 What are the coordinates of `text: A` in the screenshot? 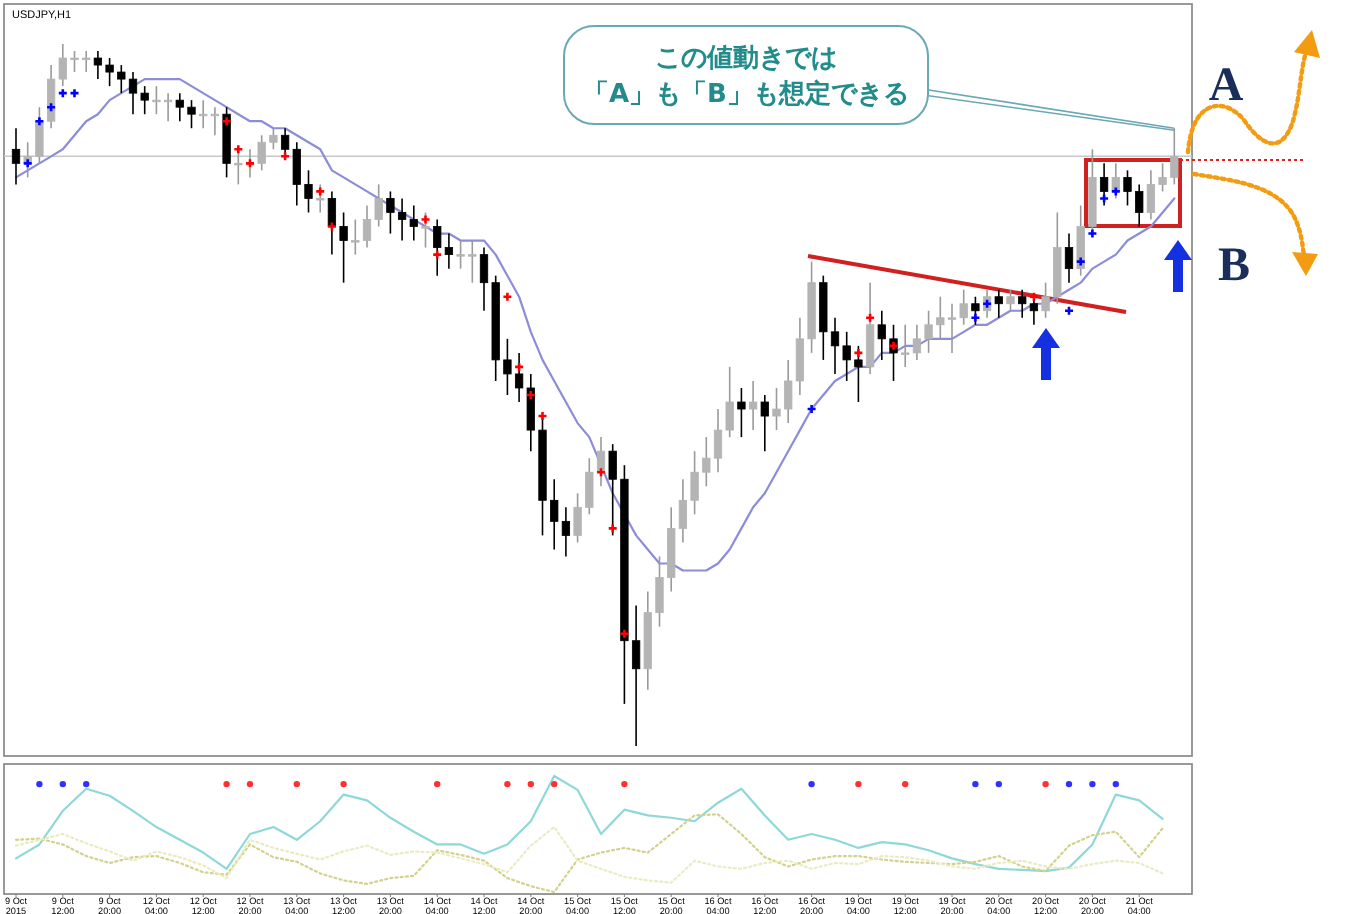 It's located at (1226, 86).